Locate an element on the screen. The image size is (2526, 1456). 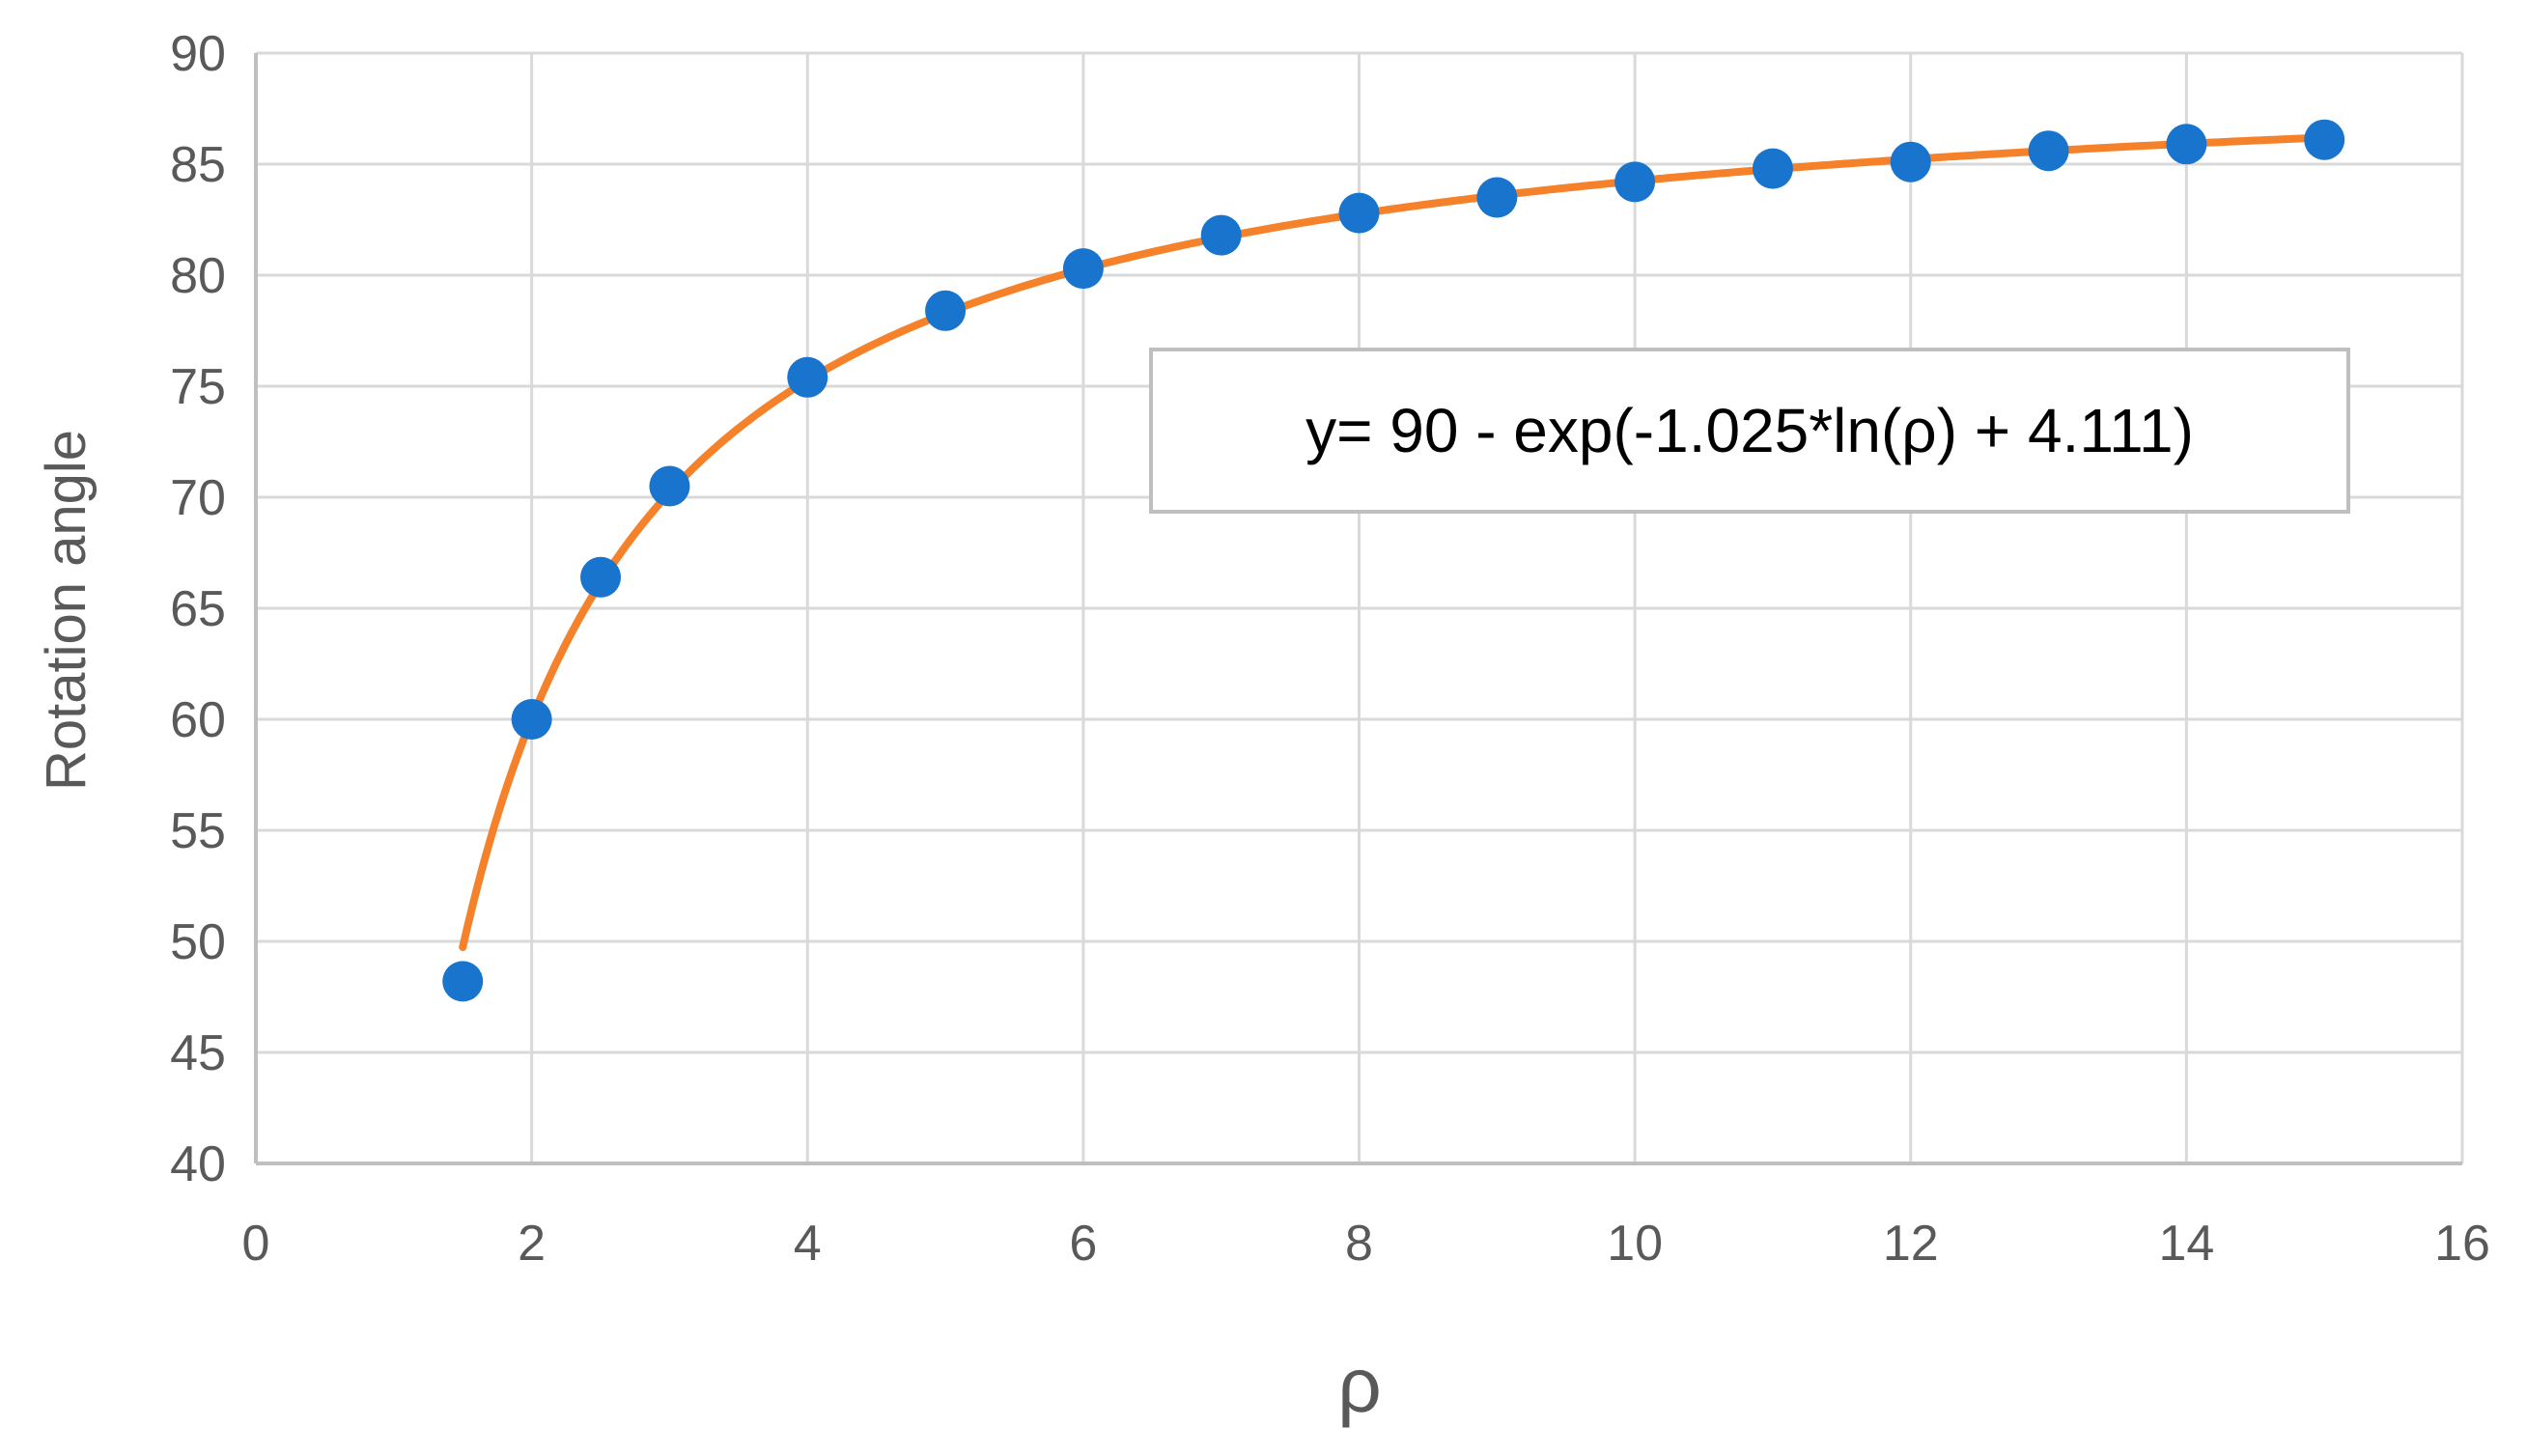
x-tick-label: 6 is located at coordinates (1083, 1244).